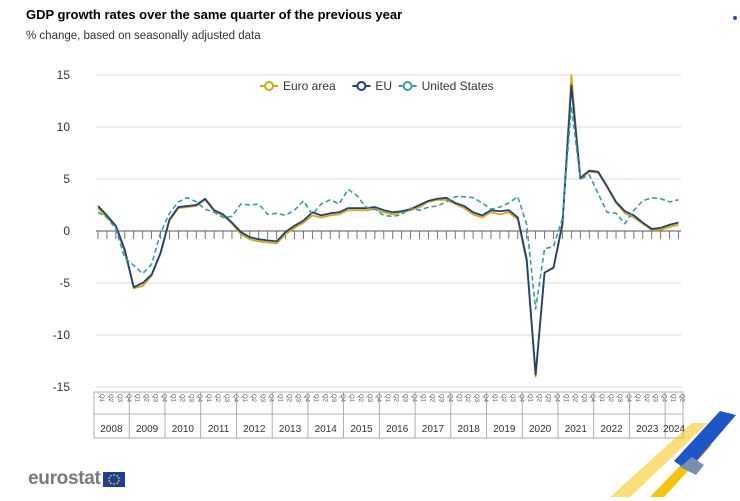 This screenshot has width=740, height=501. I want to click on year-label: 2019, so click(504, 429).